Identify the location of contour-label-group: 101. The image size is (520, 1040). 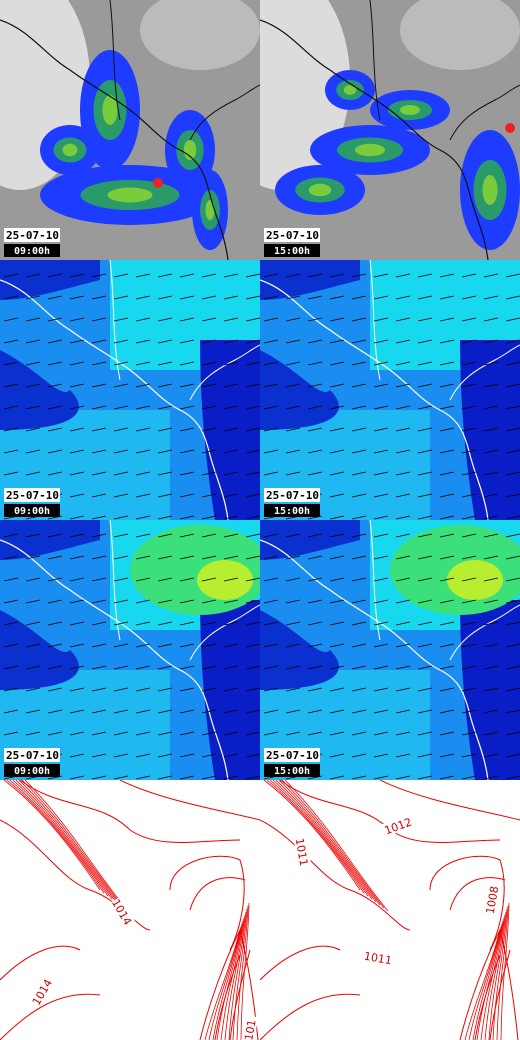
(249, 1027).